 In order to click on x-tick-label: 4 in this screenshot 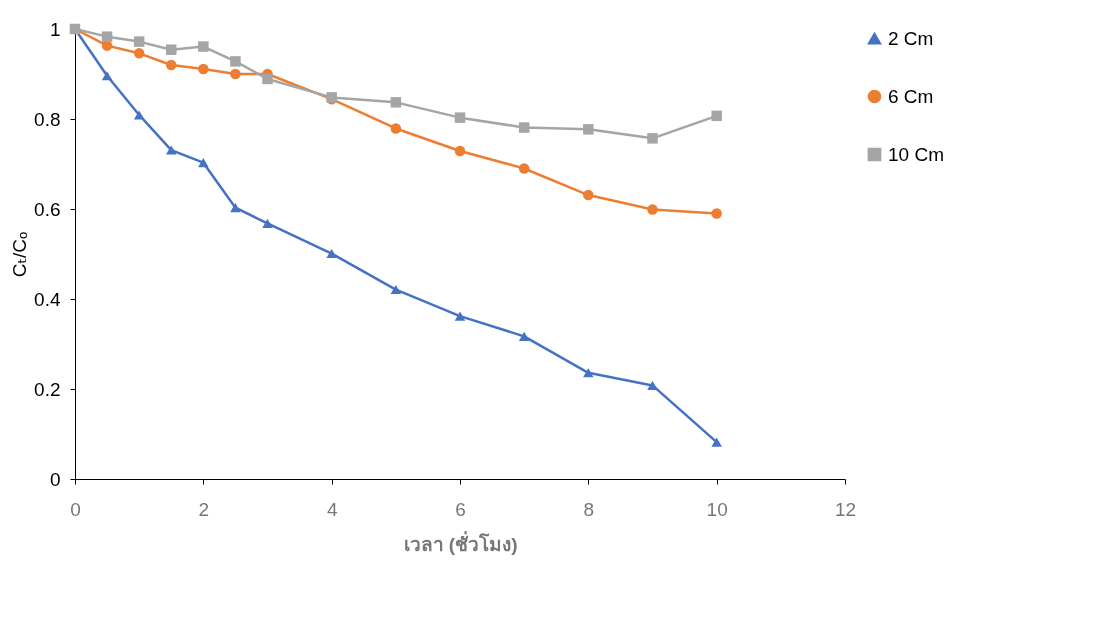, I will do `click(332, 509)`.